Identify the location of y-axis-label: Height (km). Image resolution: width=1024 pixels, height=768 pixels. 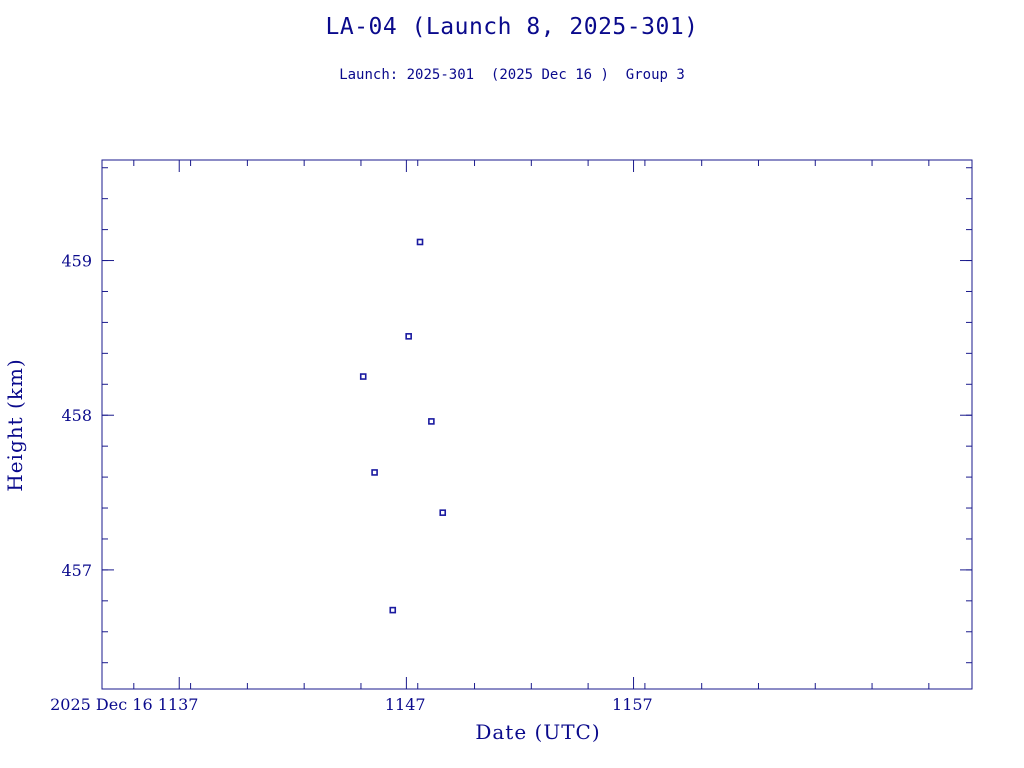
(15, 424).